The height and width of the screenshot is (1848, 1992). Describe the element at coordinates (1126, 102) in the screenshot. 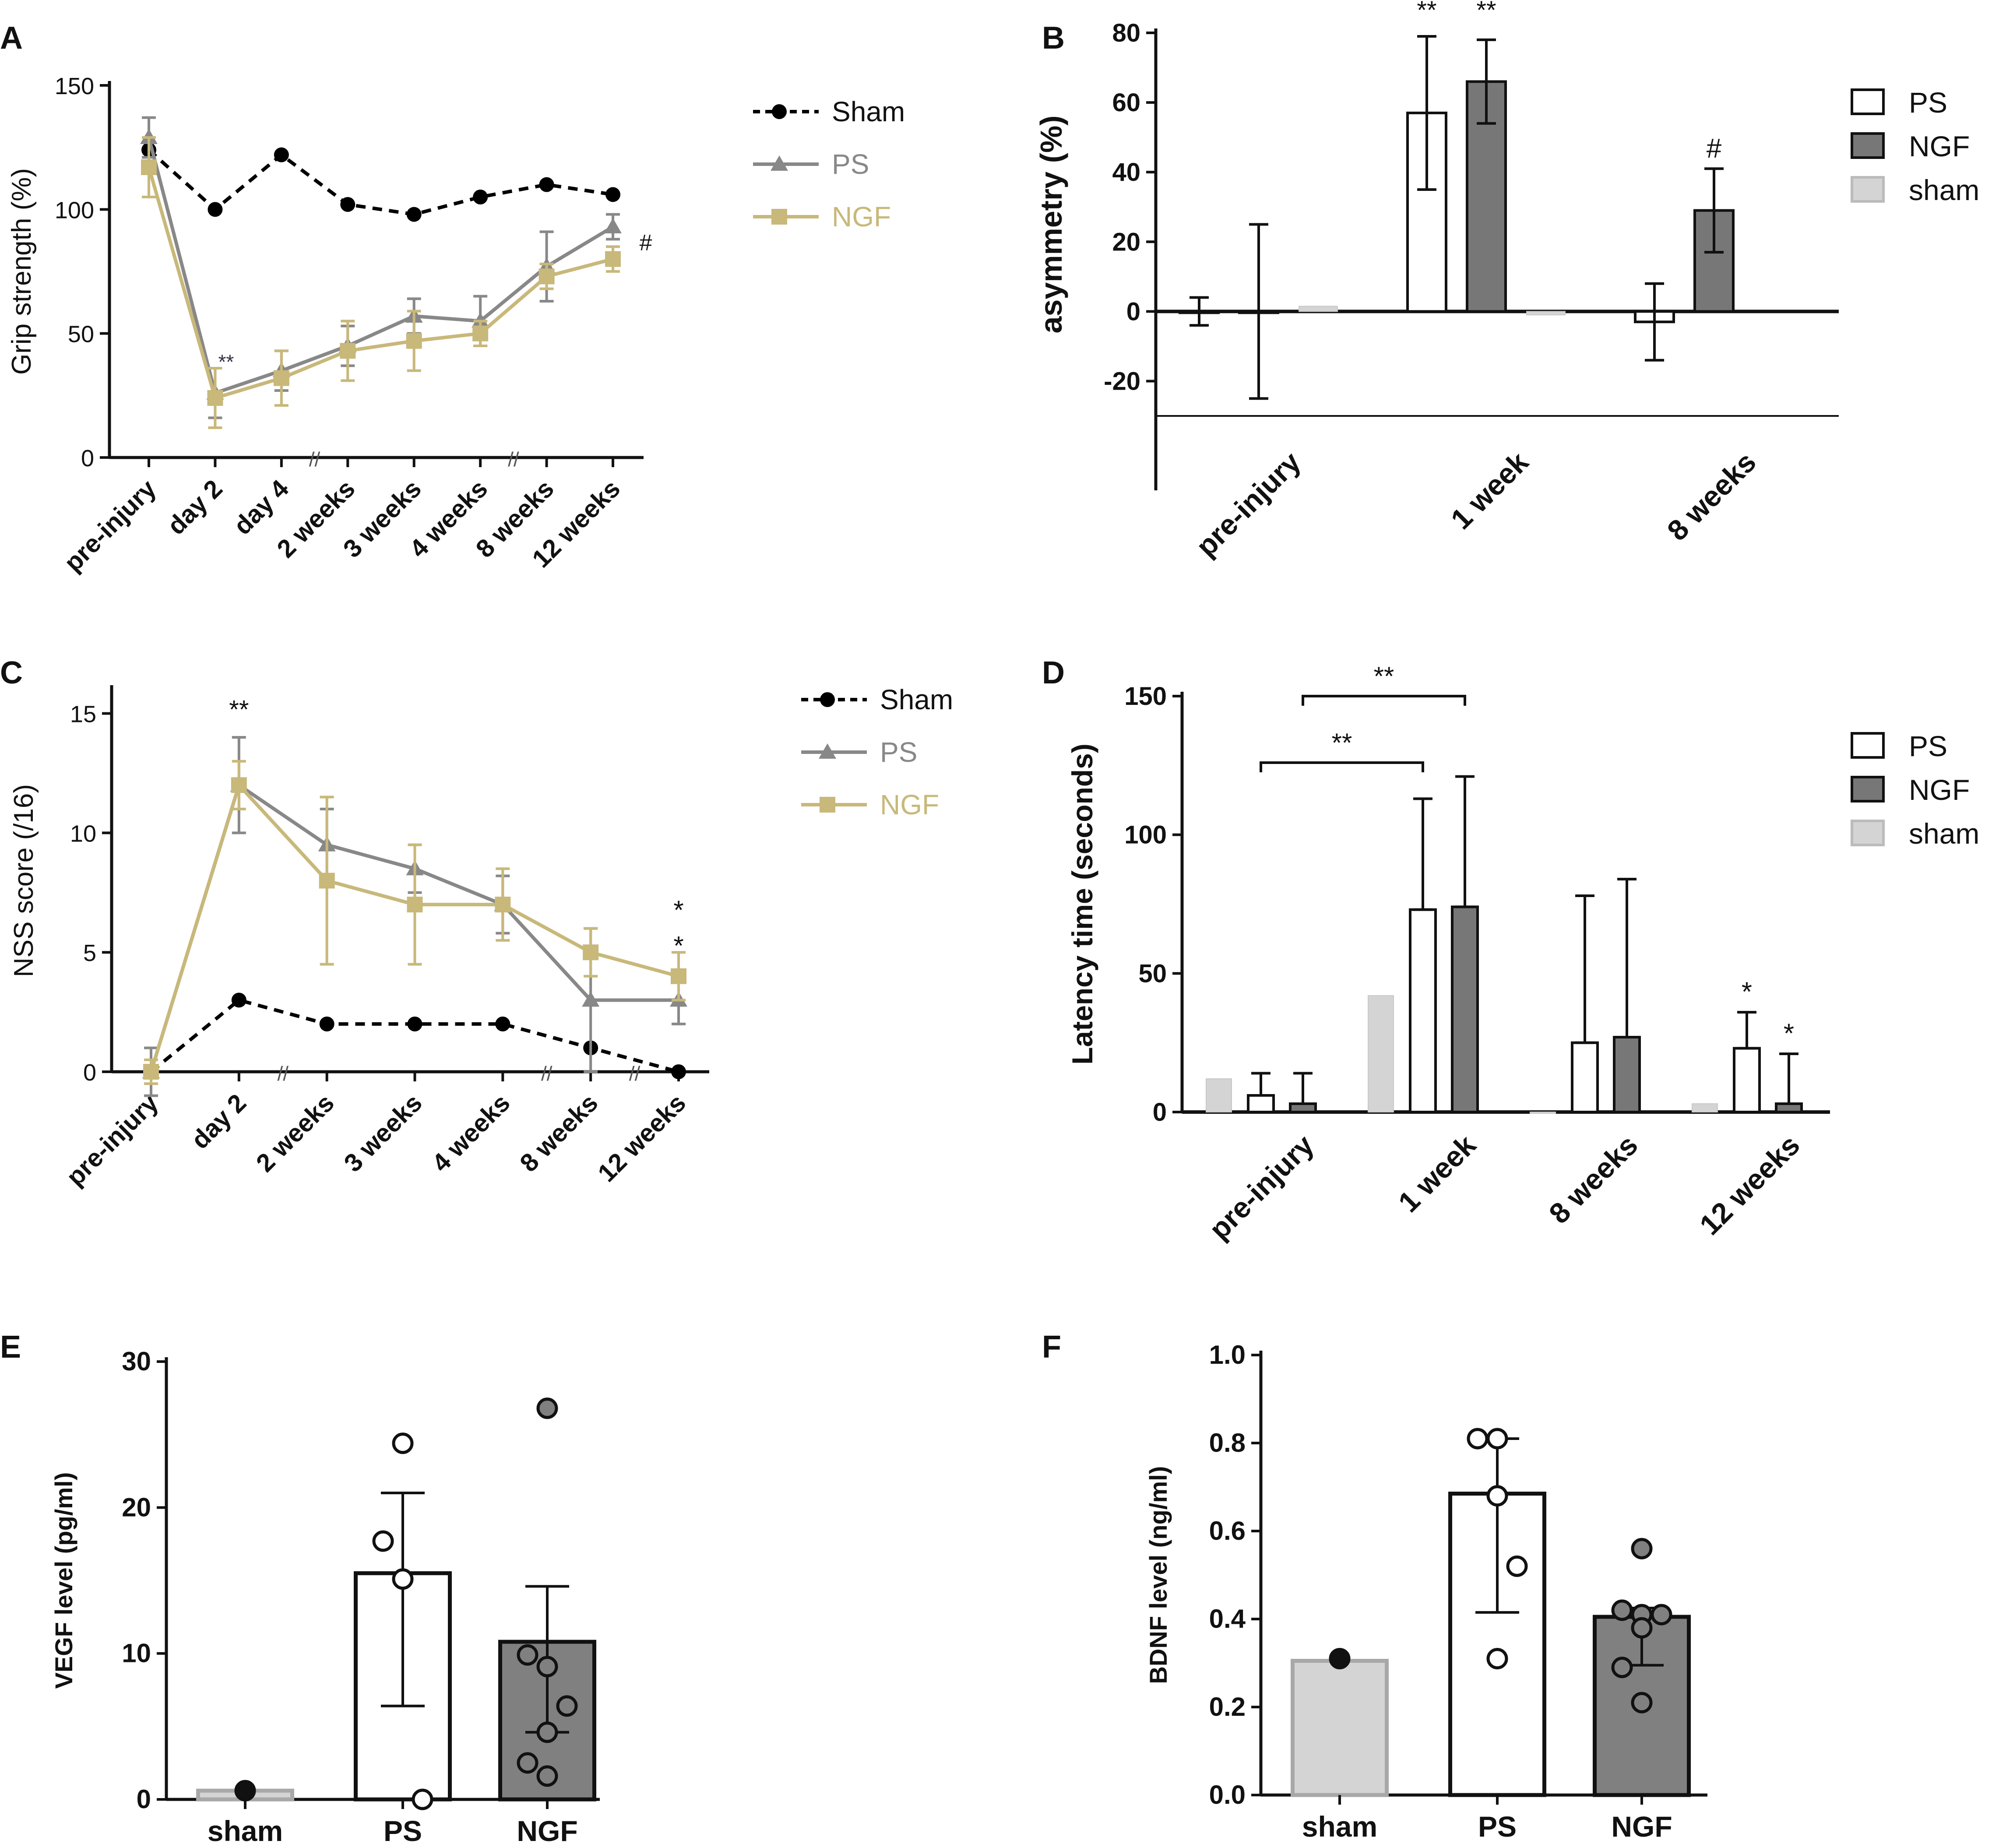

I see `y-tick-label: 60` at that location.